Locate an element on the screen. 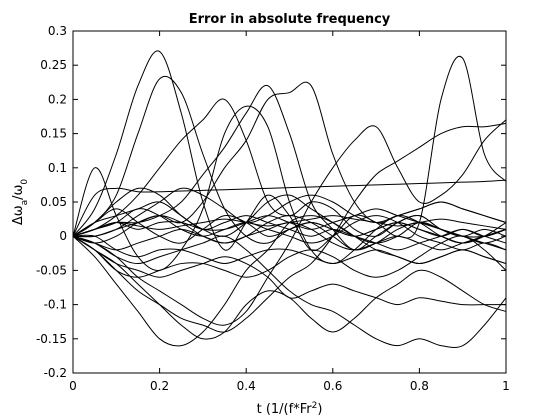  x-tick-label: 1 is located at coordinates (506, 386).